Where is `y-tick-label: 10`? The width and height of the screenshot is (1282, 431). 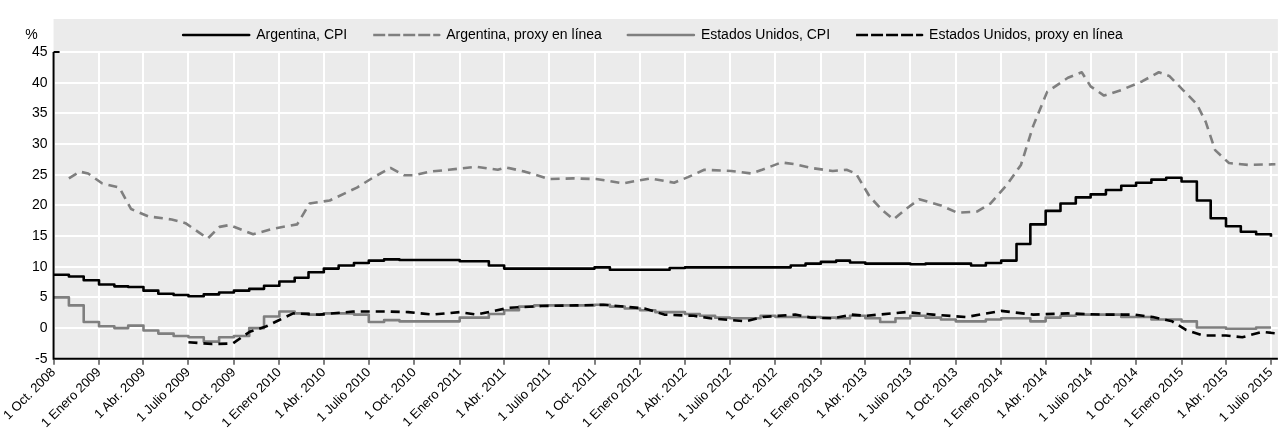
y-tick-label: 10 is located at coordinates (39, 265).